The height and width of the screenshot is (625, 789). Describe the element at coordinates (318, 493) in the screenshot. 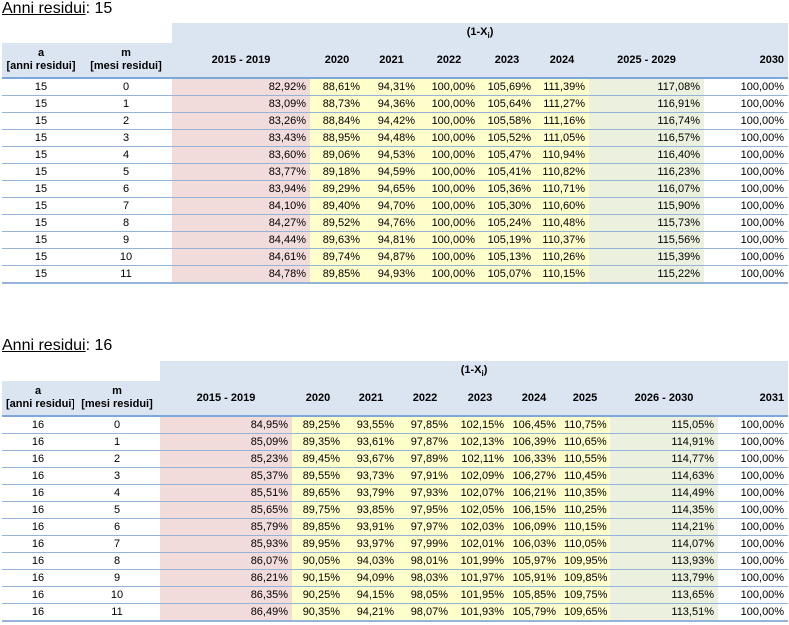

I see `cell-value: 89,65%` at that location.